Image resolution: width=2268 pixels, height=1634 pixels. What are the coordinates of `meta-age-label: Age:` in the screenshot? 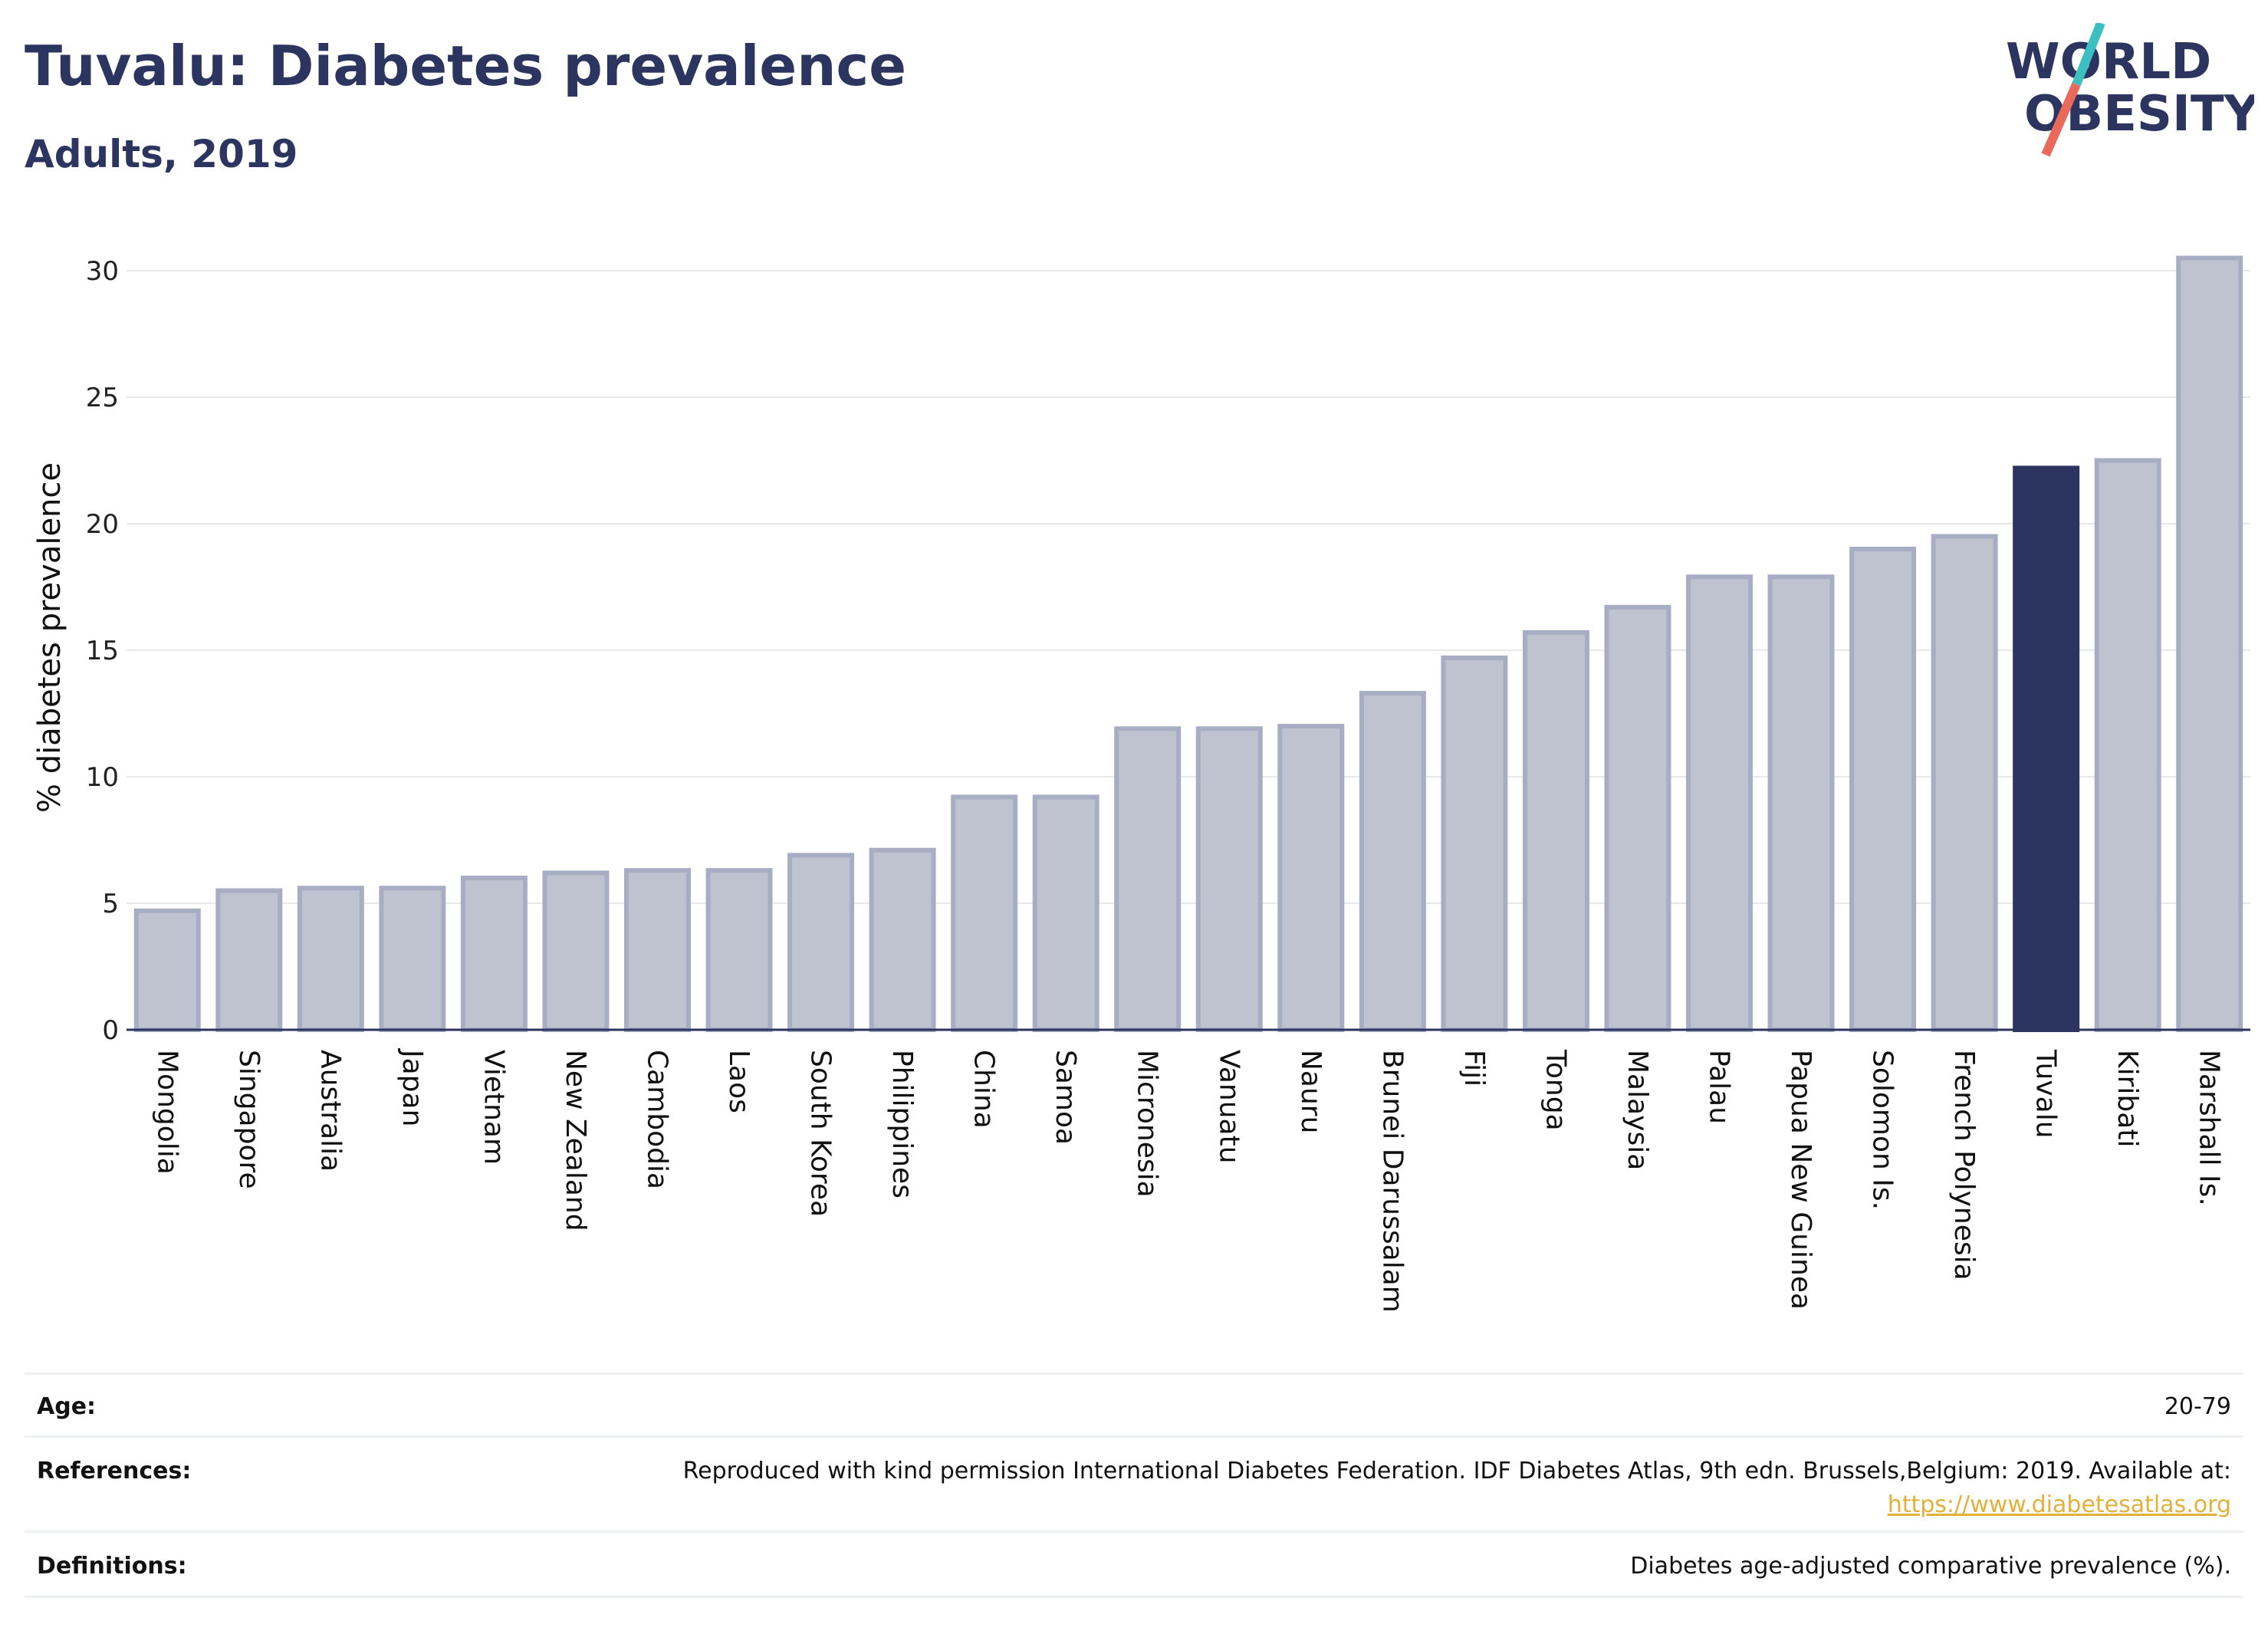 It's located at (67, 1407).